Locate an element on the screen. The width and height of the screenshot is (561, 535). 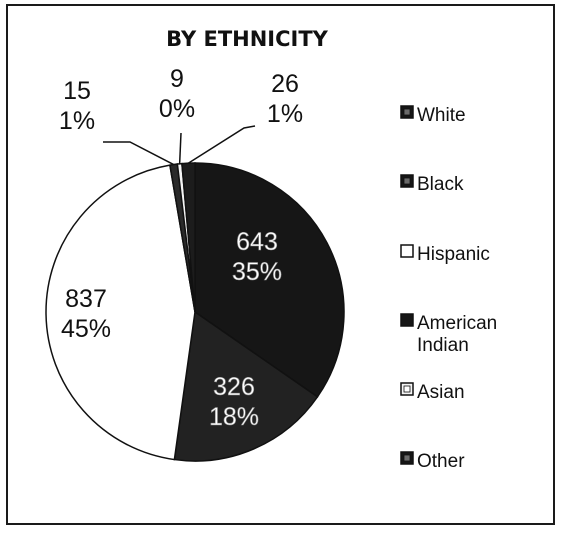
pie-slice-hispanic is located at coordinates (120, 312).